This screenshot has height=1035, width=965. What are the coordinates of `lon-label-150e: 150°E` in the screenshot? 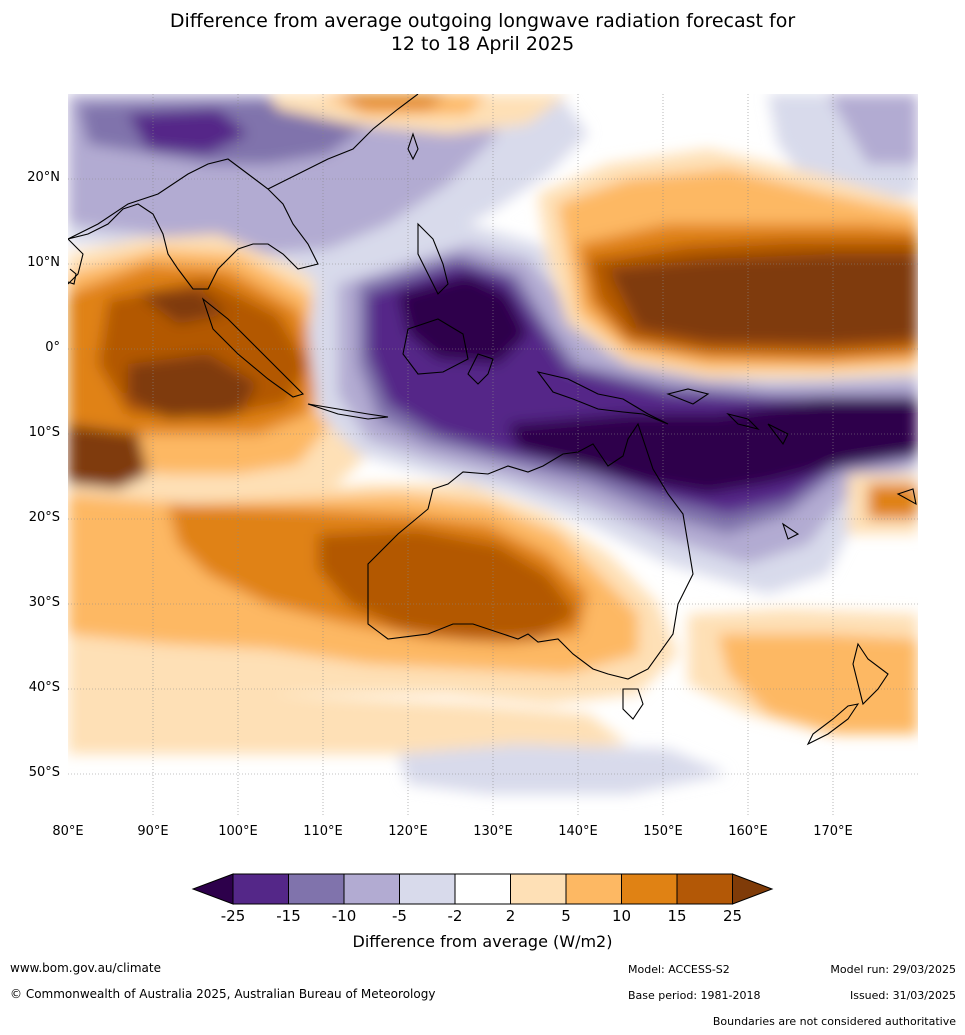 It's located at (663, 831).